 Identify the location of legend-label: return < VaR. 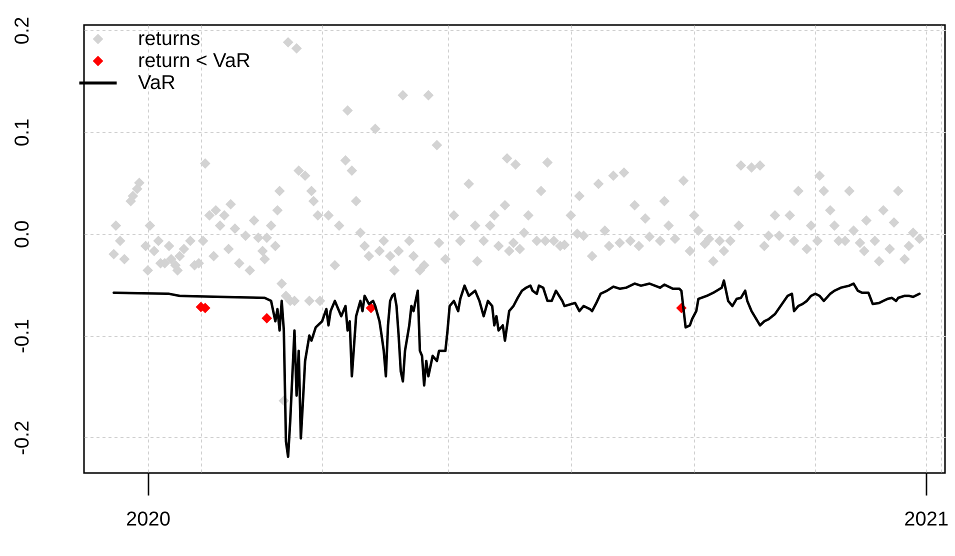
(194, 61).